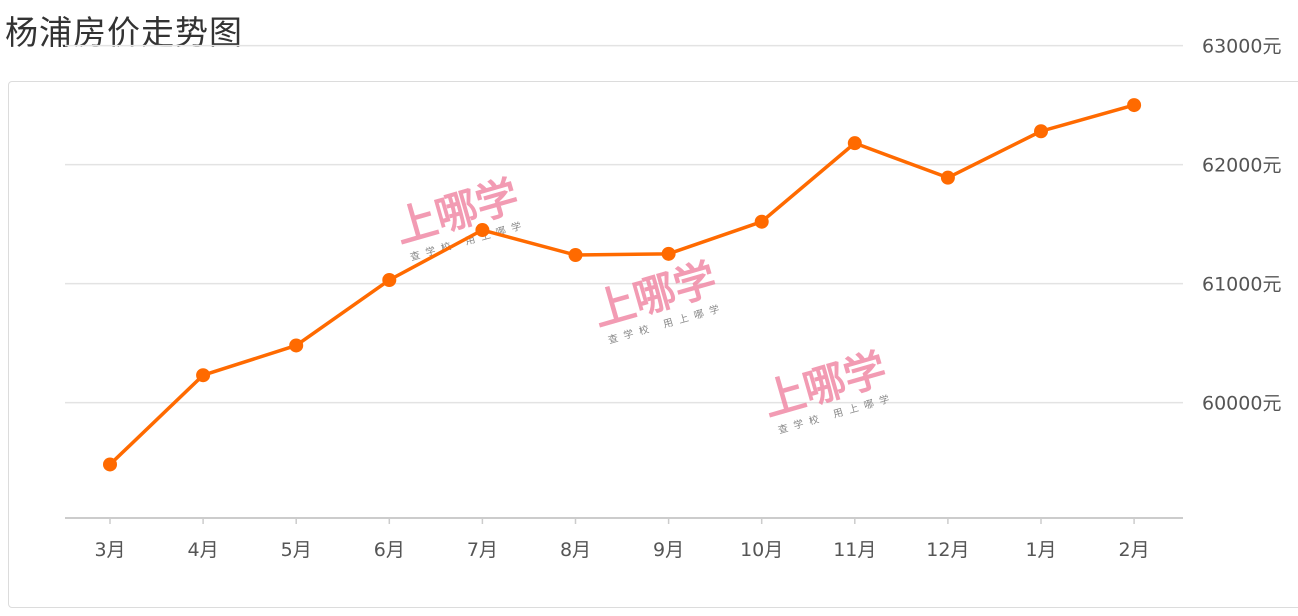  What do you see at coordinates (1241, 285) in the screenshot?
I see `y-tick-label: 61000元` at bounding box center [1241, 285].